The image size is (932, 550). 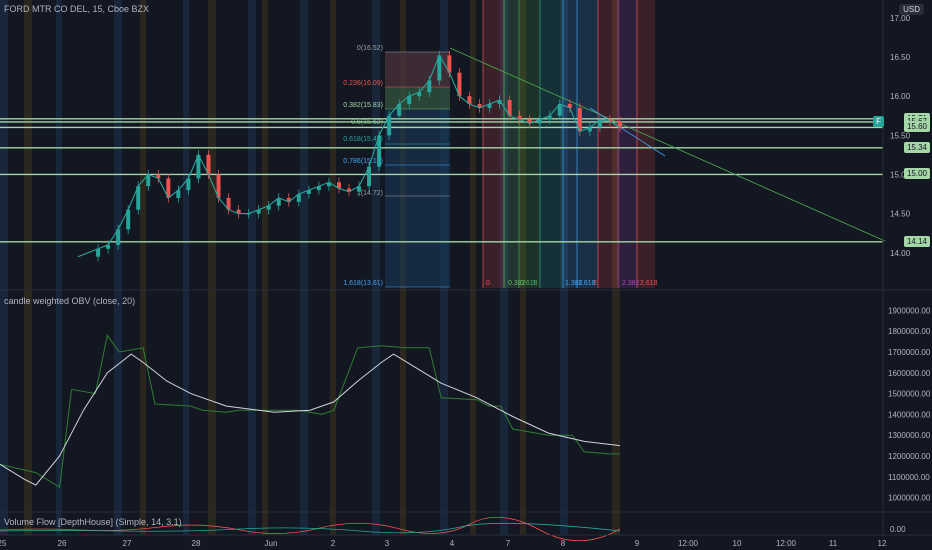 I want to click on time-axis-label: 10, so click(x=737, y=543).